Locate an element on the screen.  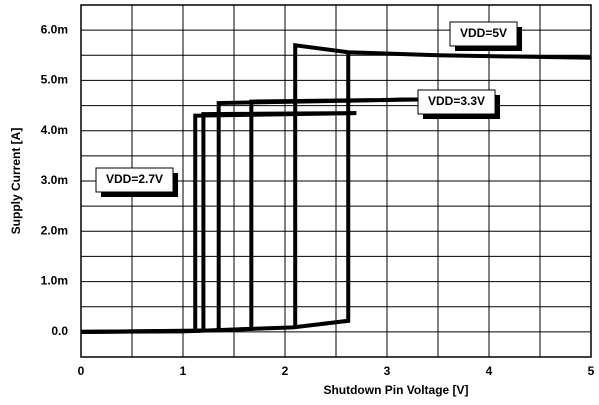
x-tick-label: 1 is located at coordinates (183, 371).